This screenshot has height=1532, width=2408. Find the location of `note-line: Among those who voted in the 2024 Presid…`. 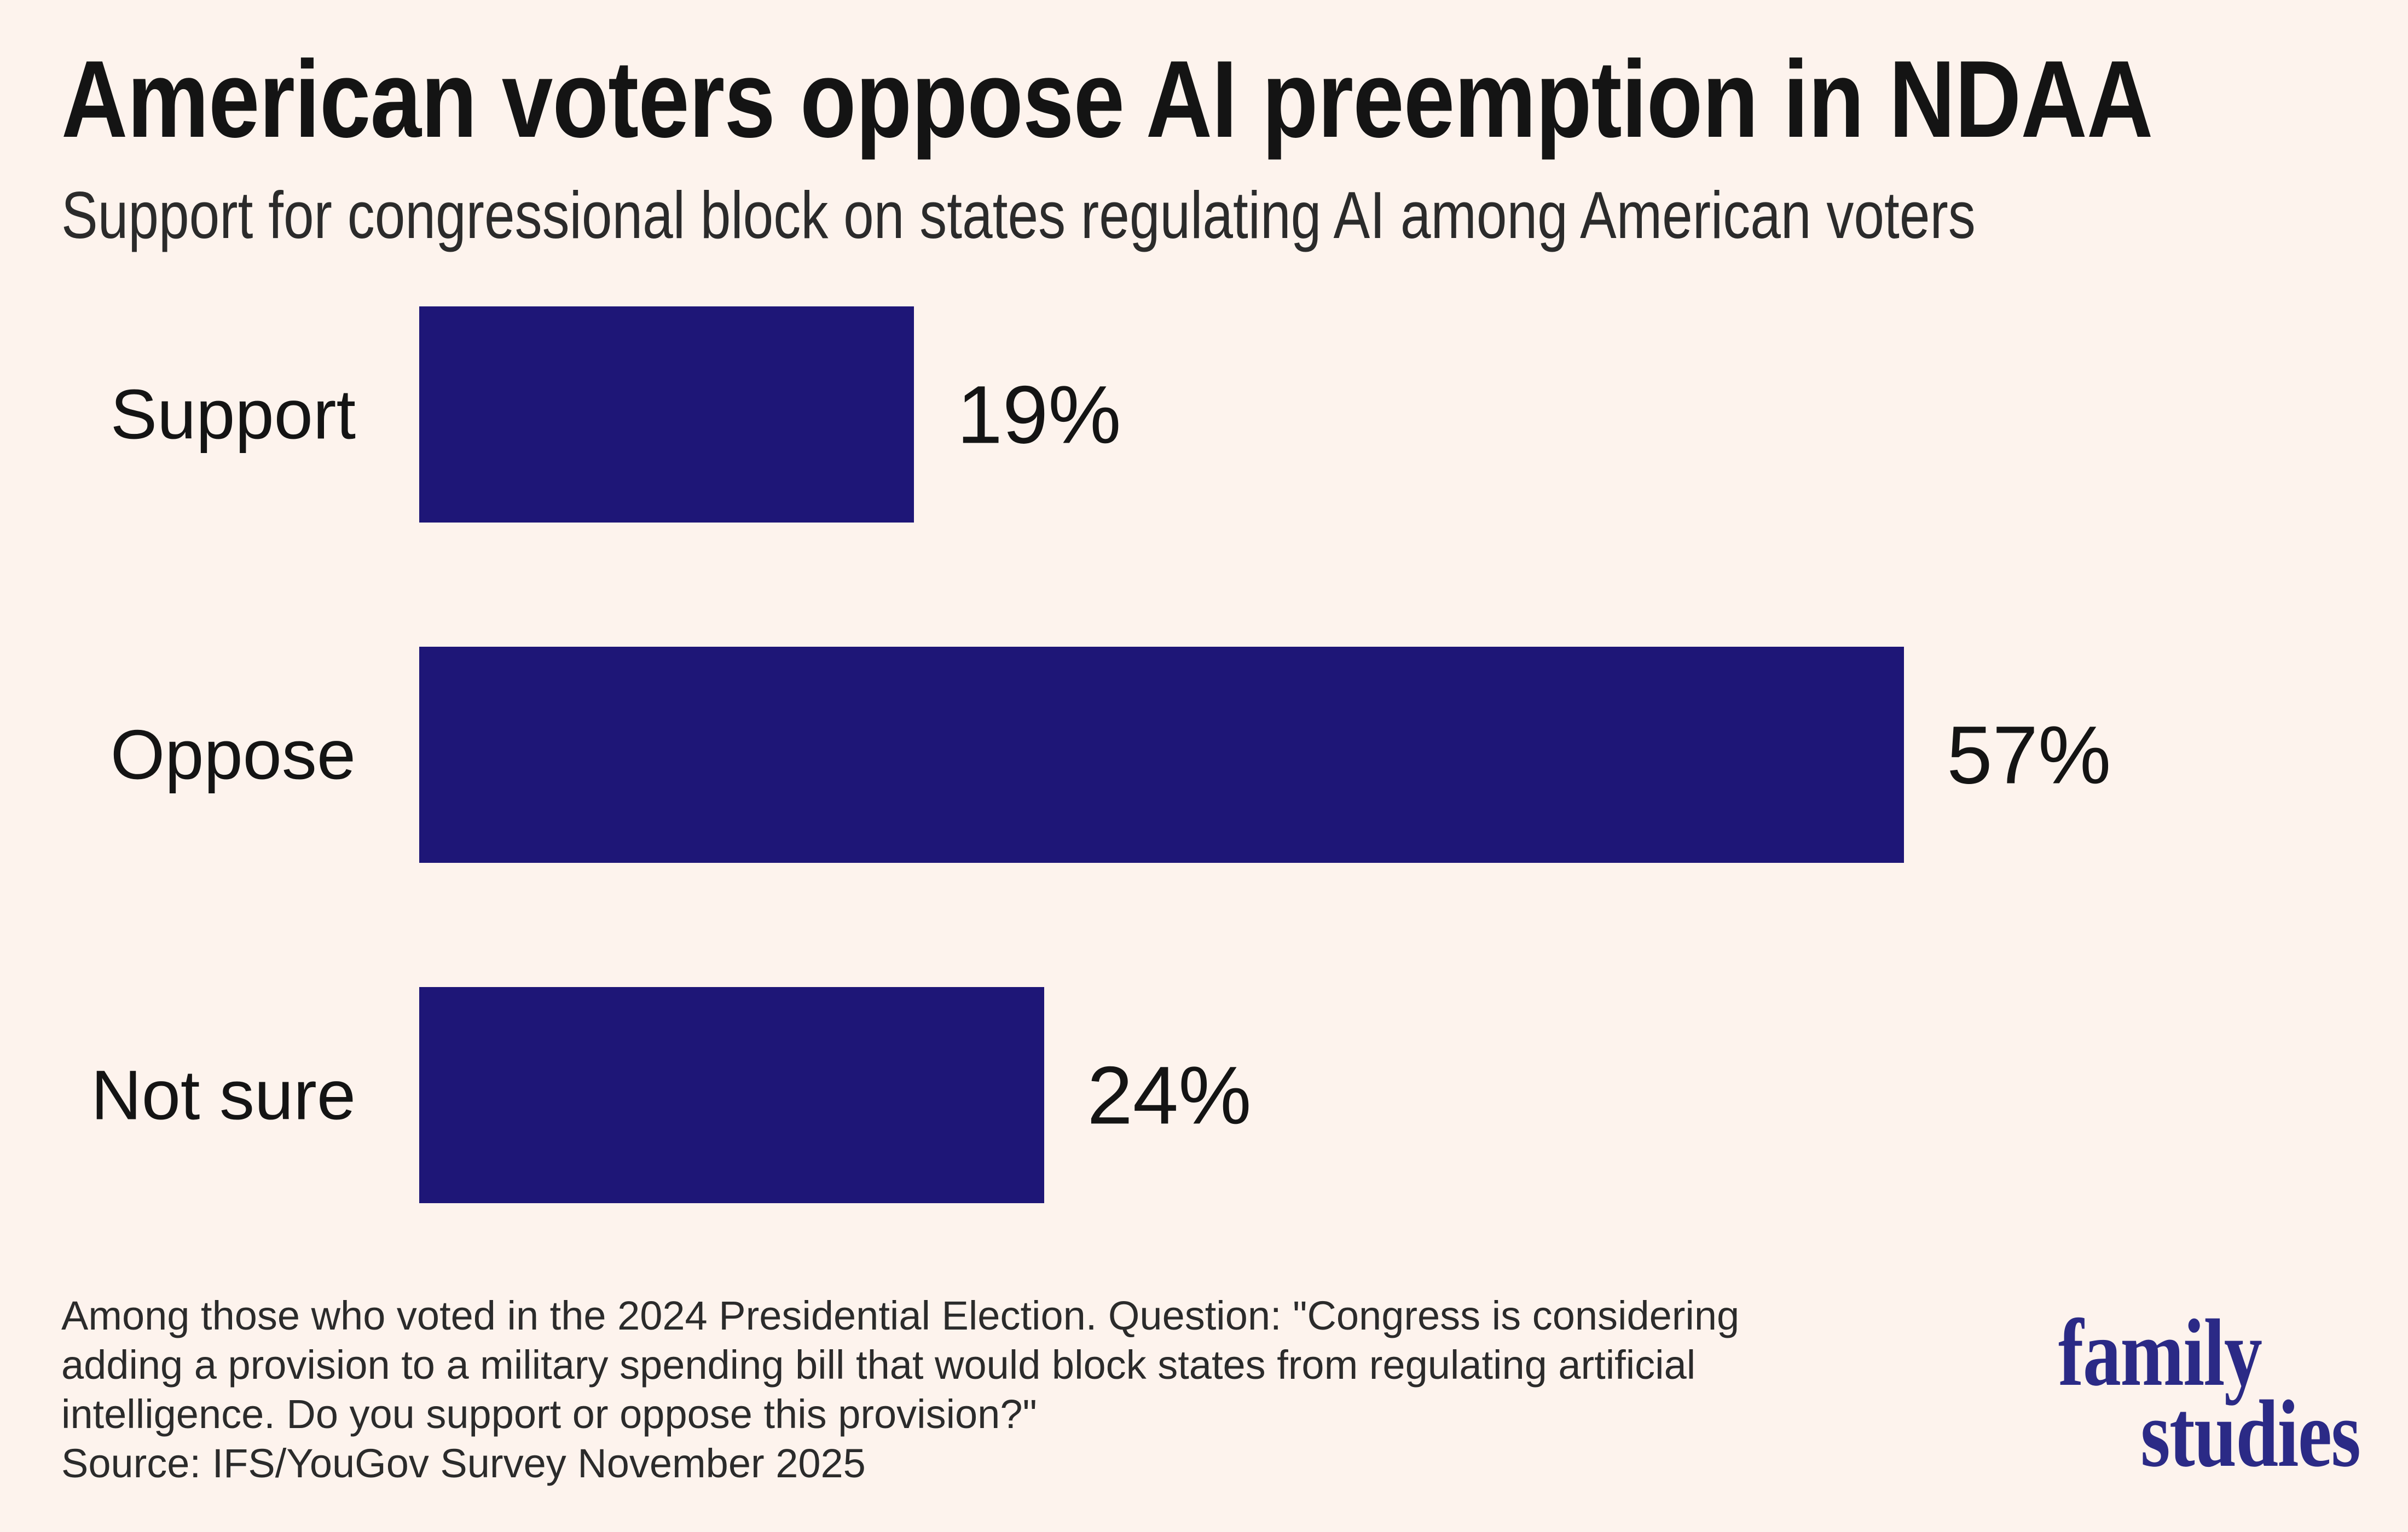

note-line: Among those who voted in the 2024 Presid… is located at coordinates (900, 1315).